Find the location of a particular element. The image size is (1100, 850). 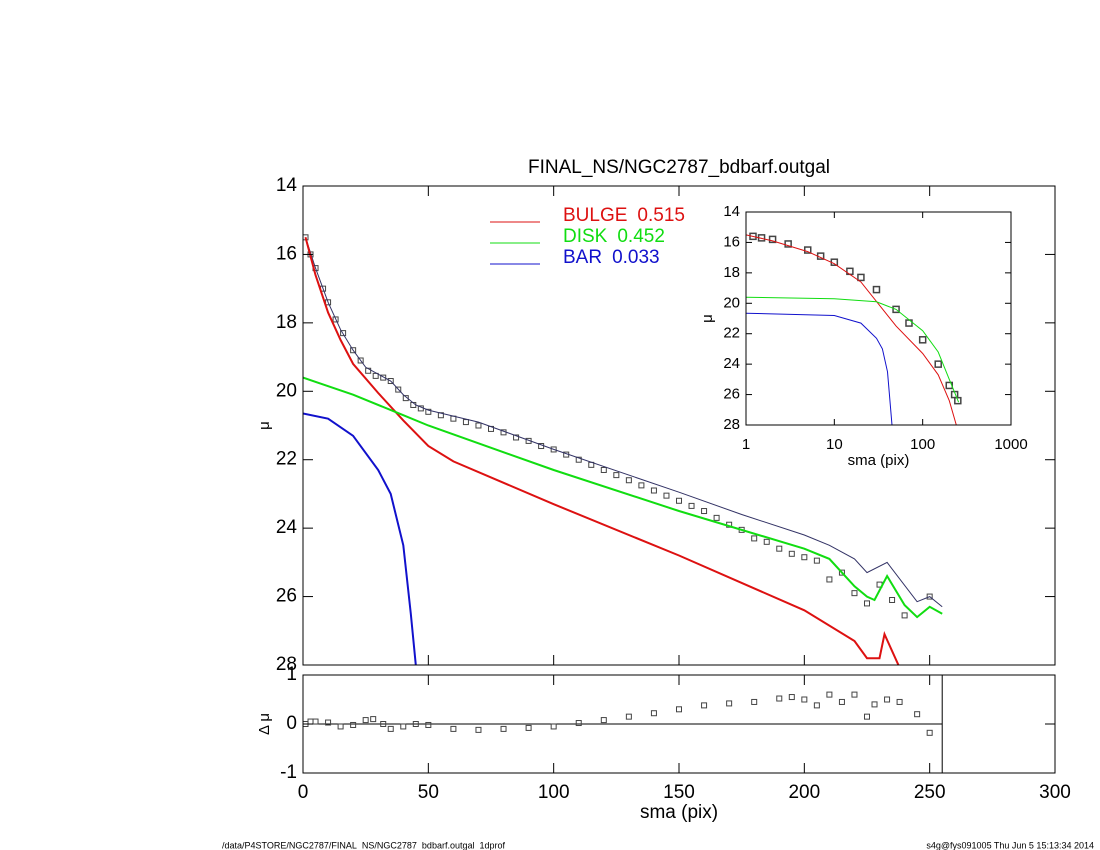

frame is located at coordinates (878, 318).